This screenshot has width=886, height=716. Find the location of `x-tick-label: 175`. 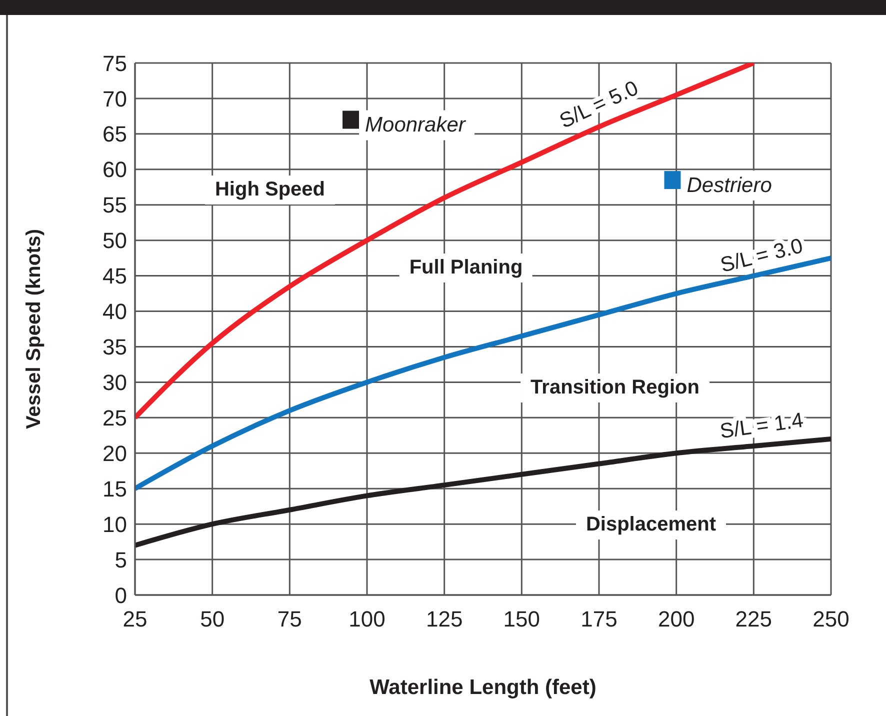

x-tick-label: 175 is located at coordinates (599, 619).